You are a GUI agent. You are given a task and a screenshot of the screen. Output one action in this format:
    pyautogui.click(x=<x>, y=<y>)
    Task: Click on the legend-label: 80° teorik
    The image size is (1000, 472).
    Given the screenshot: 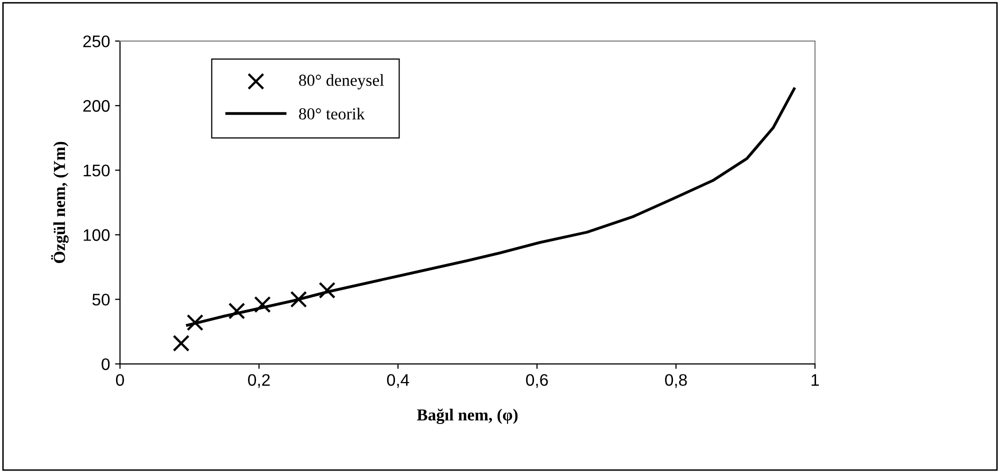 What is the action you would take?
    pyautogui.click(x=332, y=114)
    